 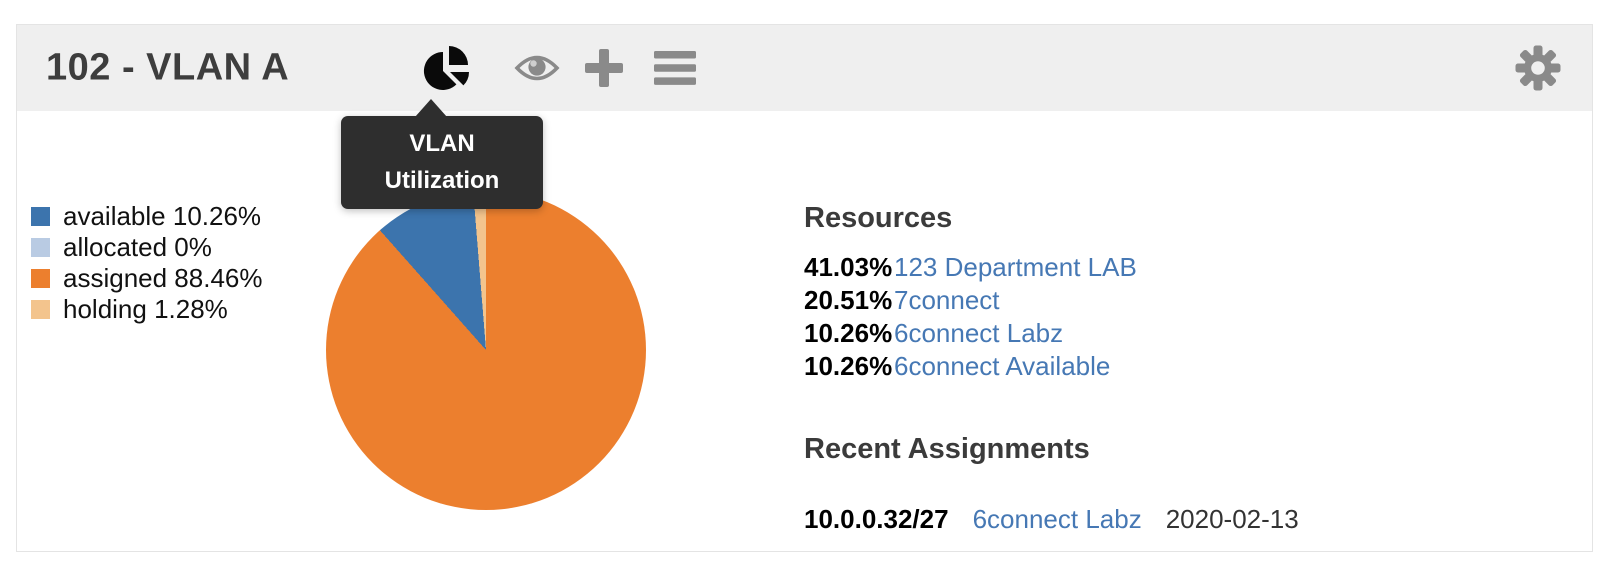 I want to click on legend-swatch-available, so click(x=40, y=216).